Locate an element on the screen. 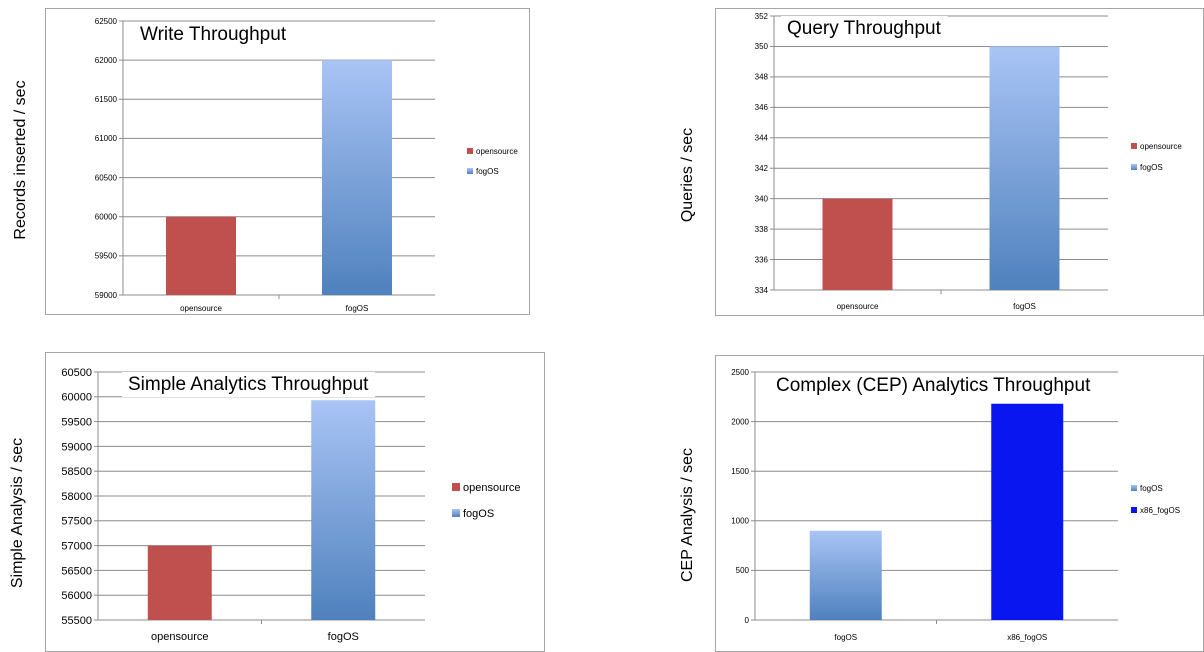 The image size is (1204, 652). y-axis-label: CEP Analysis / sec is located at coordinates (687, 515).